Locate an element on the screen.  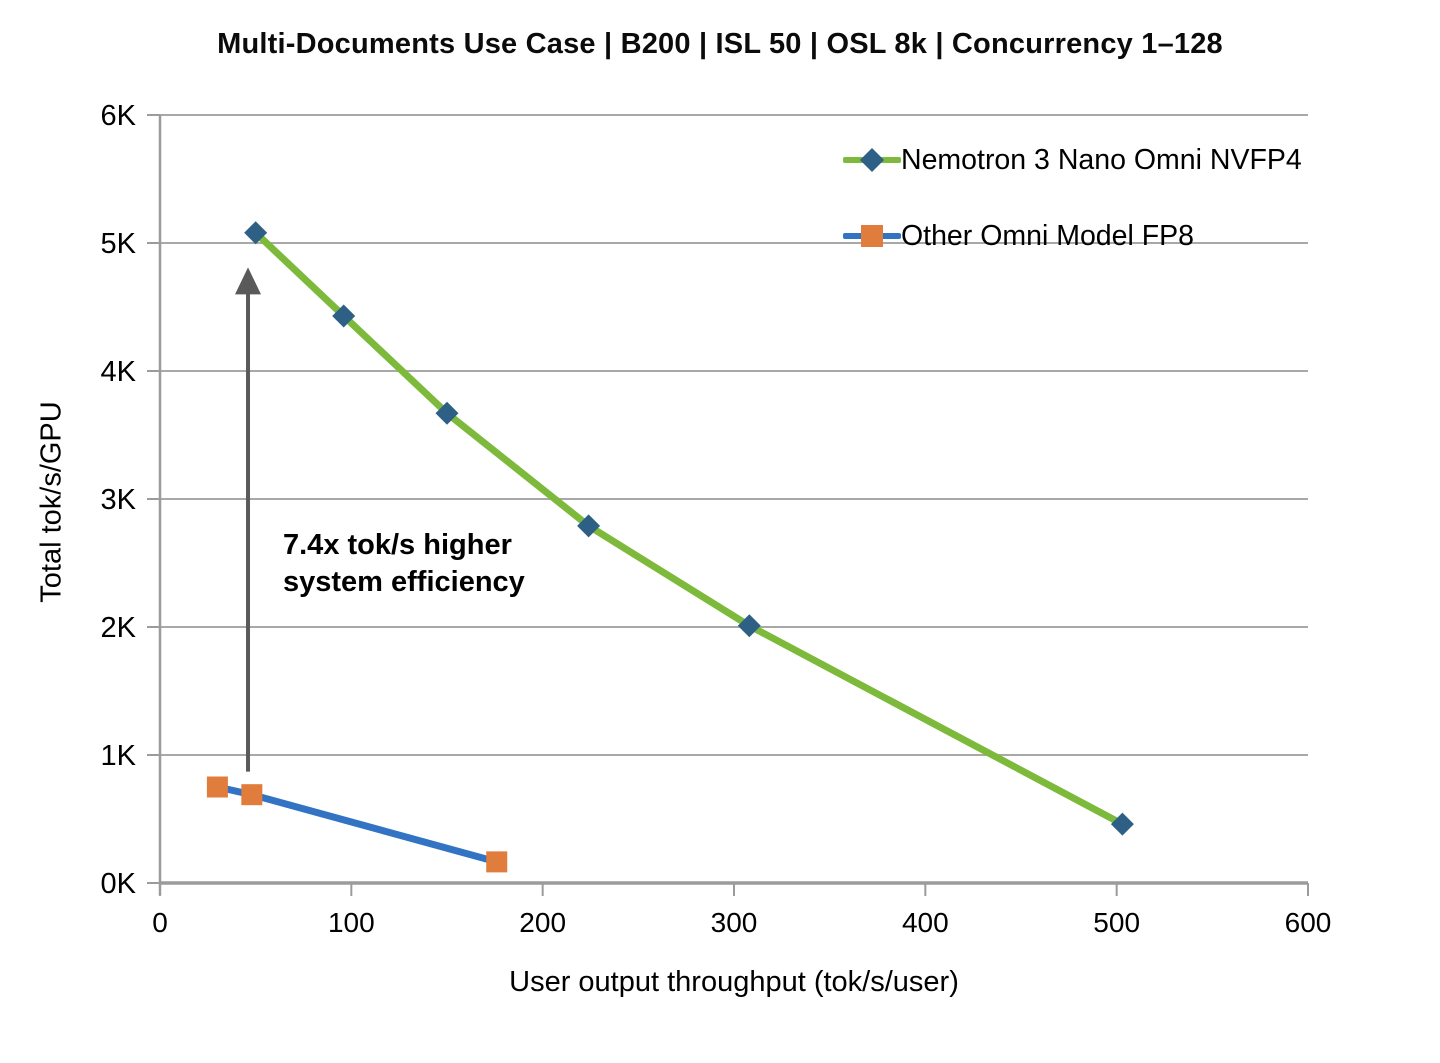
y-tick-label: 6K is located at coordinates (119, 116).